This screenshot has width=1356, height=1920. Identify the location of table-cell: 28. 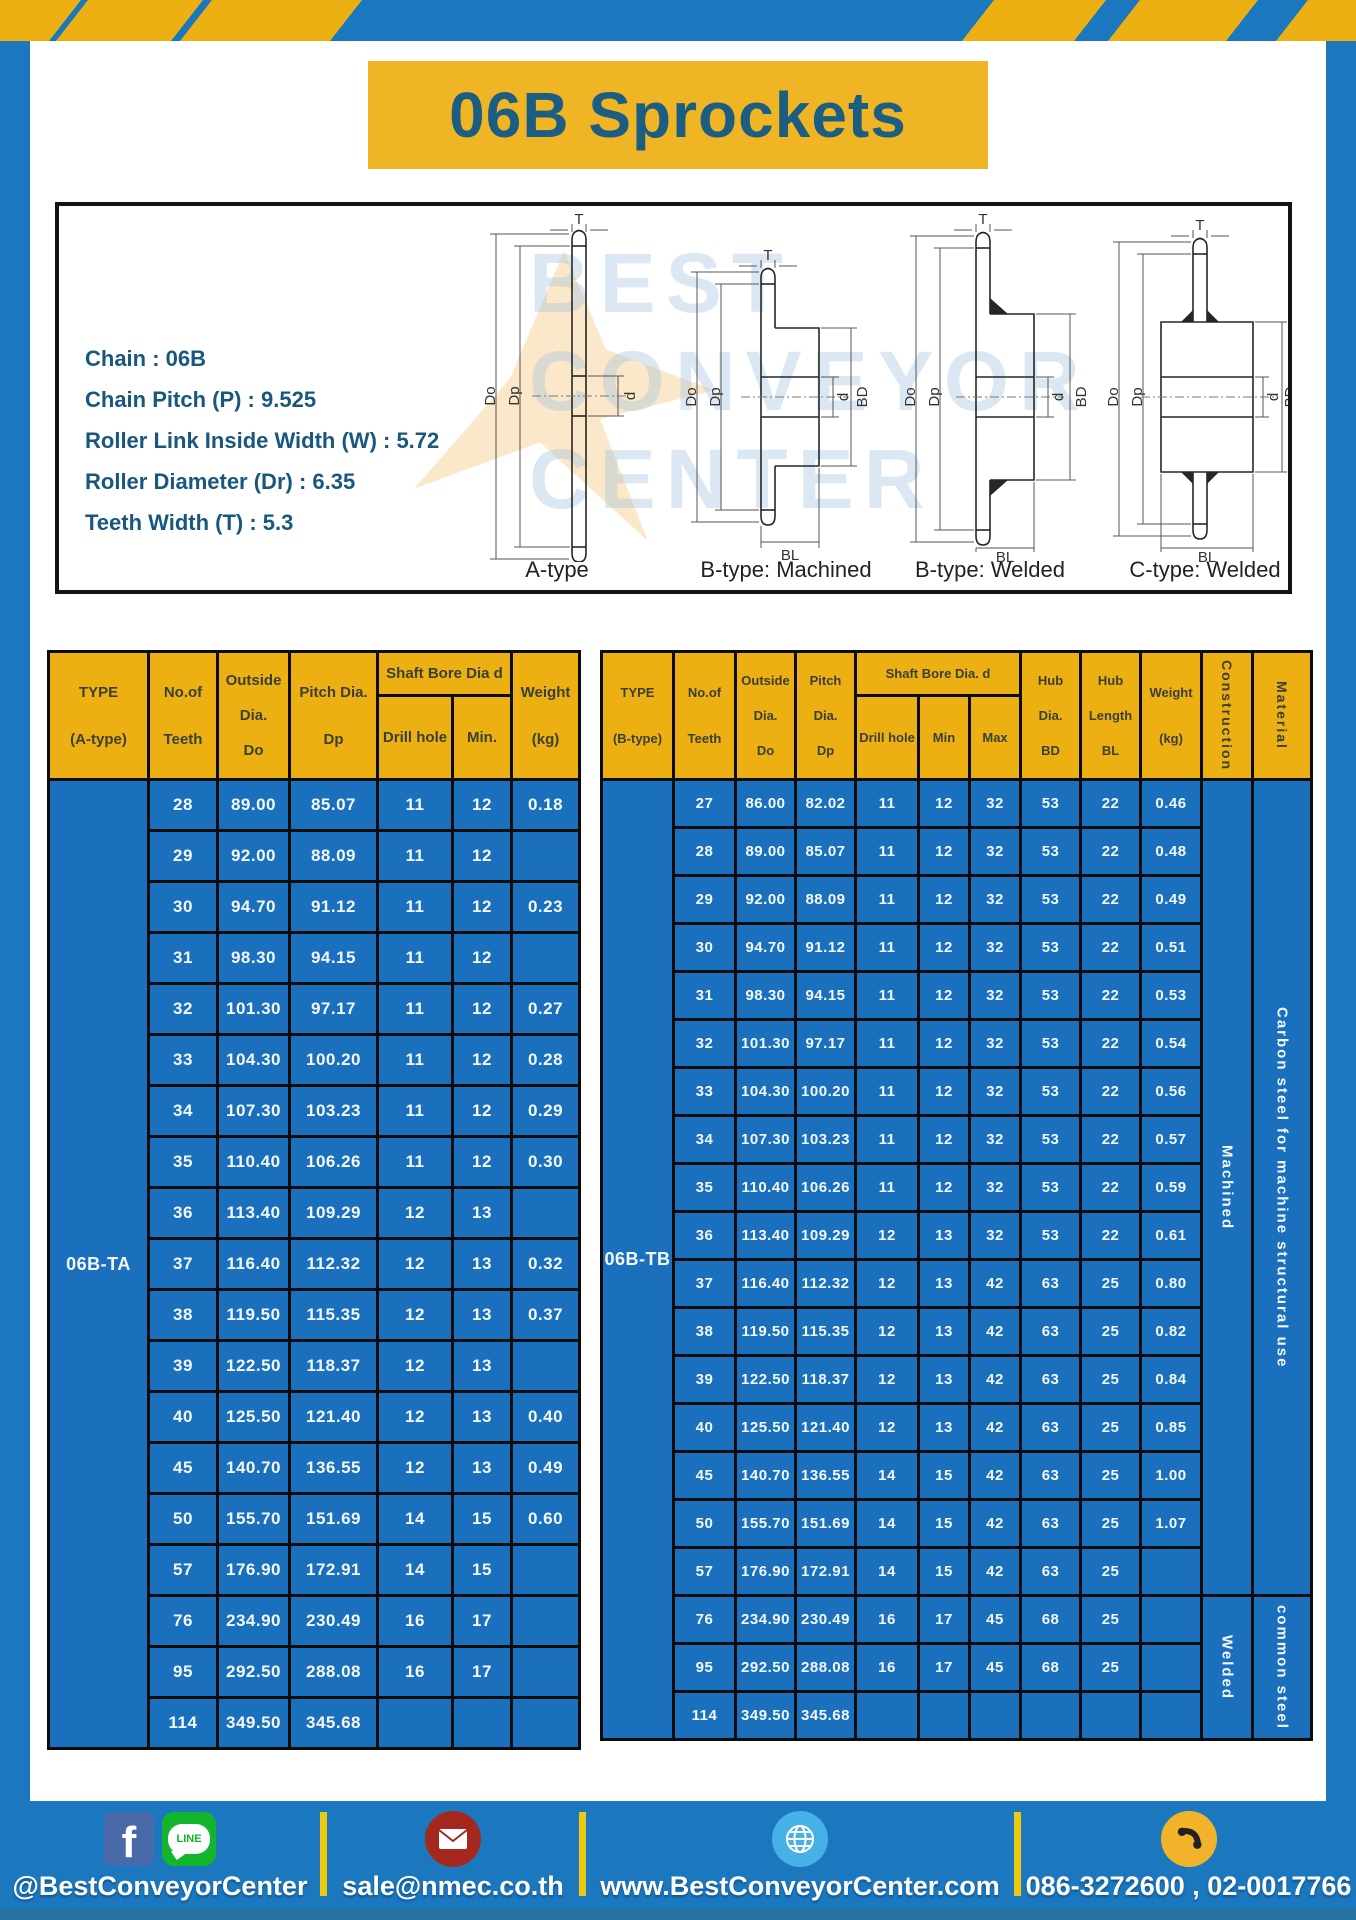
(704, 851).